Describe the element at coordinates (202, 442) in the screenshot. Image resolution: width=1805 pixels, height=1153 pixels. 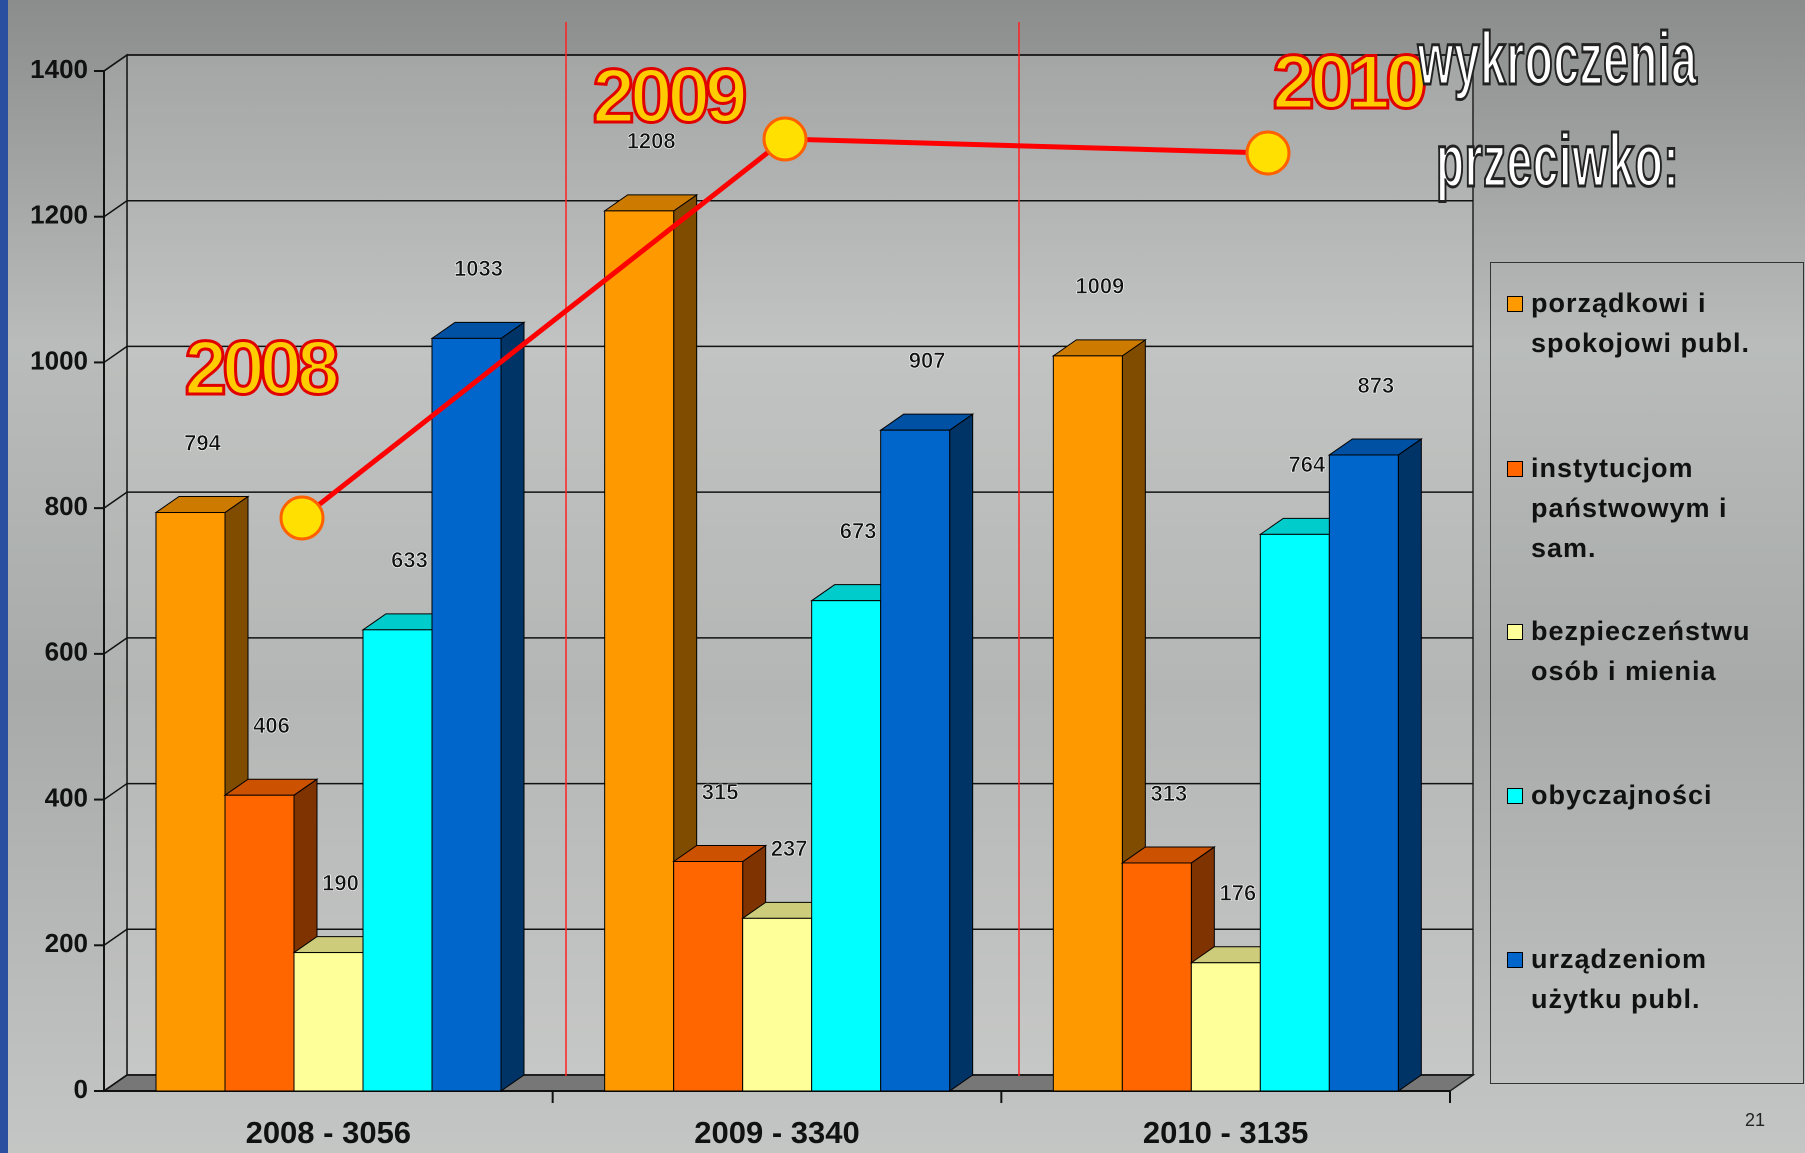
I see `value-label: 794` at that location.